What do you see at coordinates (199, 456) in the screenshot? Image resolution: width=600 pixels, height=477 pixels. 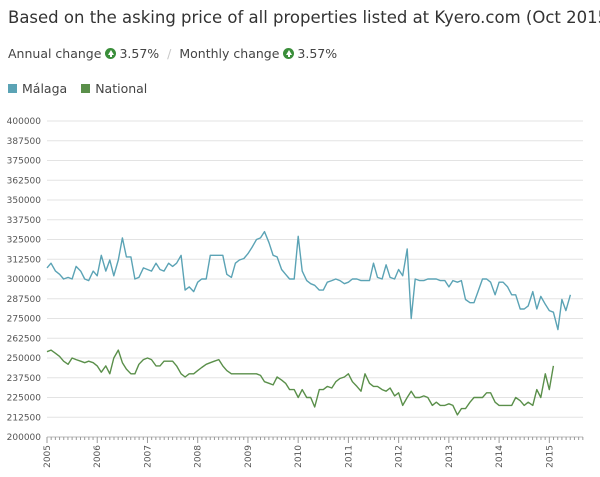 I see `x-tick-label: 2008` at bounding box center [199, 456].